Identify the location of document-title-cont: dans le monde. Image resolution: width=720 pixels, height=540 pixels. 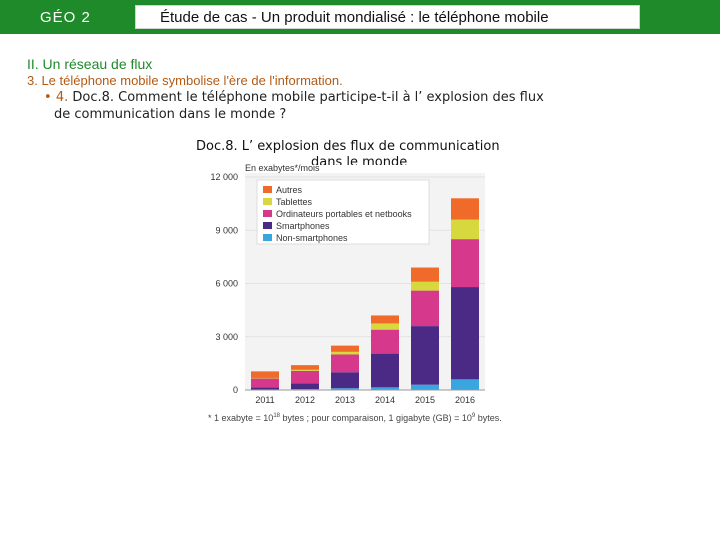
(359, 160).